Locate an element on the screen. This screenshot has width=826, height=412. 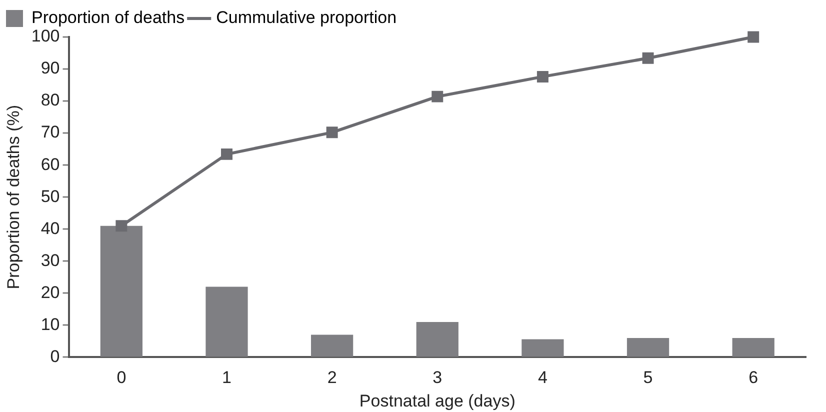
y-tick-label: 0 is located at coordinates (55, 356).